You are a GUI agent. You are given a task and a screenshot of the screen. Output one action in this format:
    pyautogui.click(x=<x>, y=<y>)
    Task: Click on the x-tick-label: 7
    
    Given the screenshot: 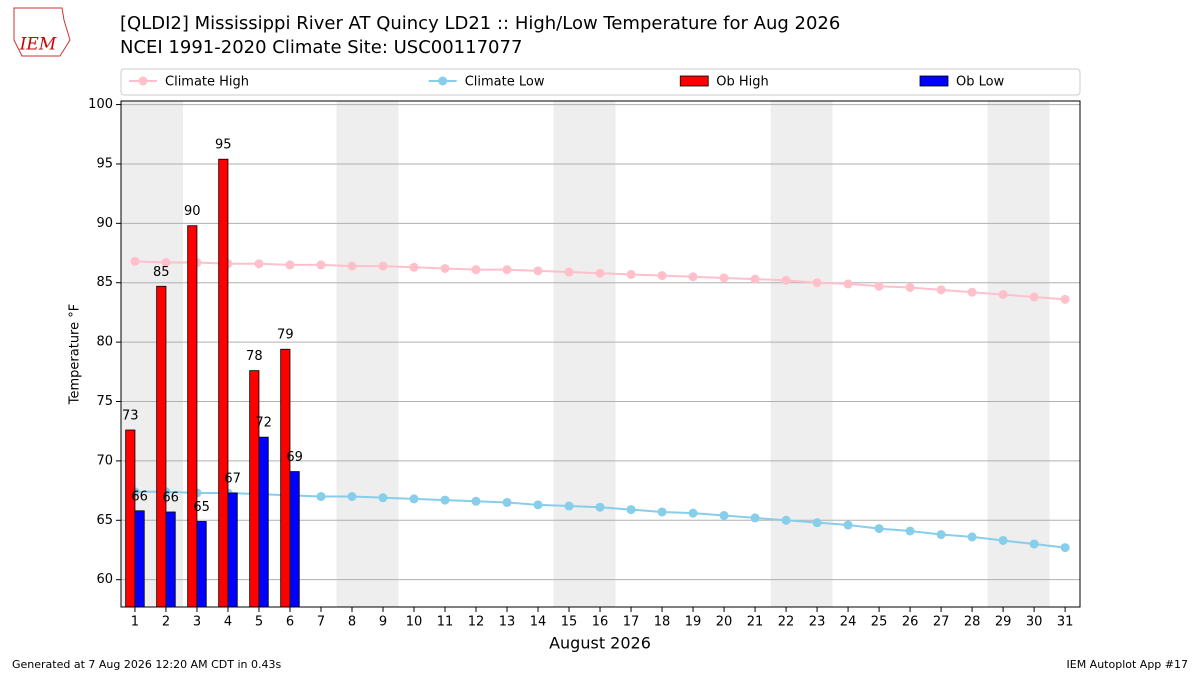 What is the action you would take?
    pyautogui.click(x=321, y=622)
    